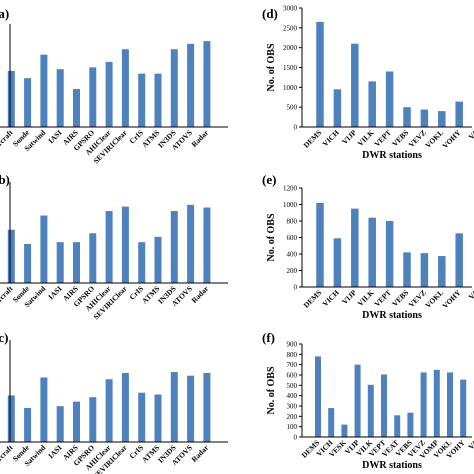 The image size is (474, 474). What do you see at coordinates (292, 345) in the screenshot?
I see `y-tick-label: 900` at bounding box center [292, 345].